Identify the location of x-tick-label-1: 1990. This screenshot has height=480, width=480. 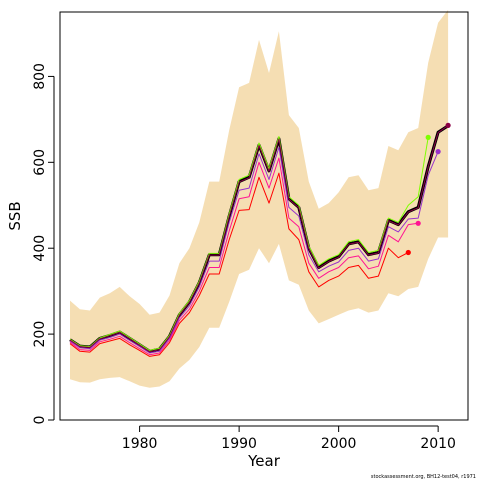
(239, 444).